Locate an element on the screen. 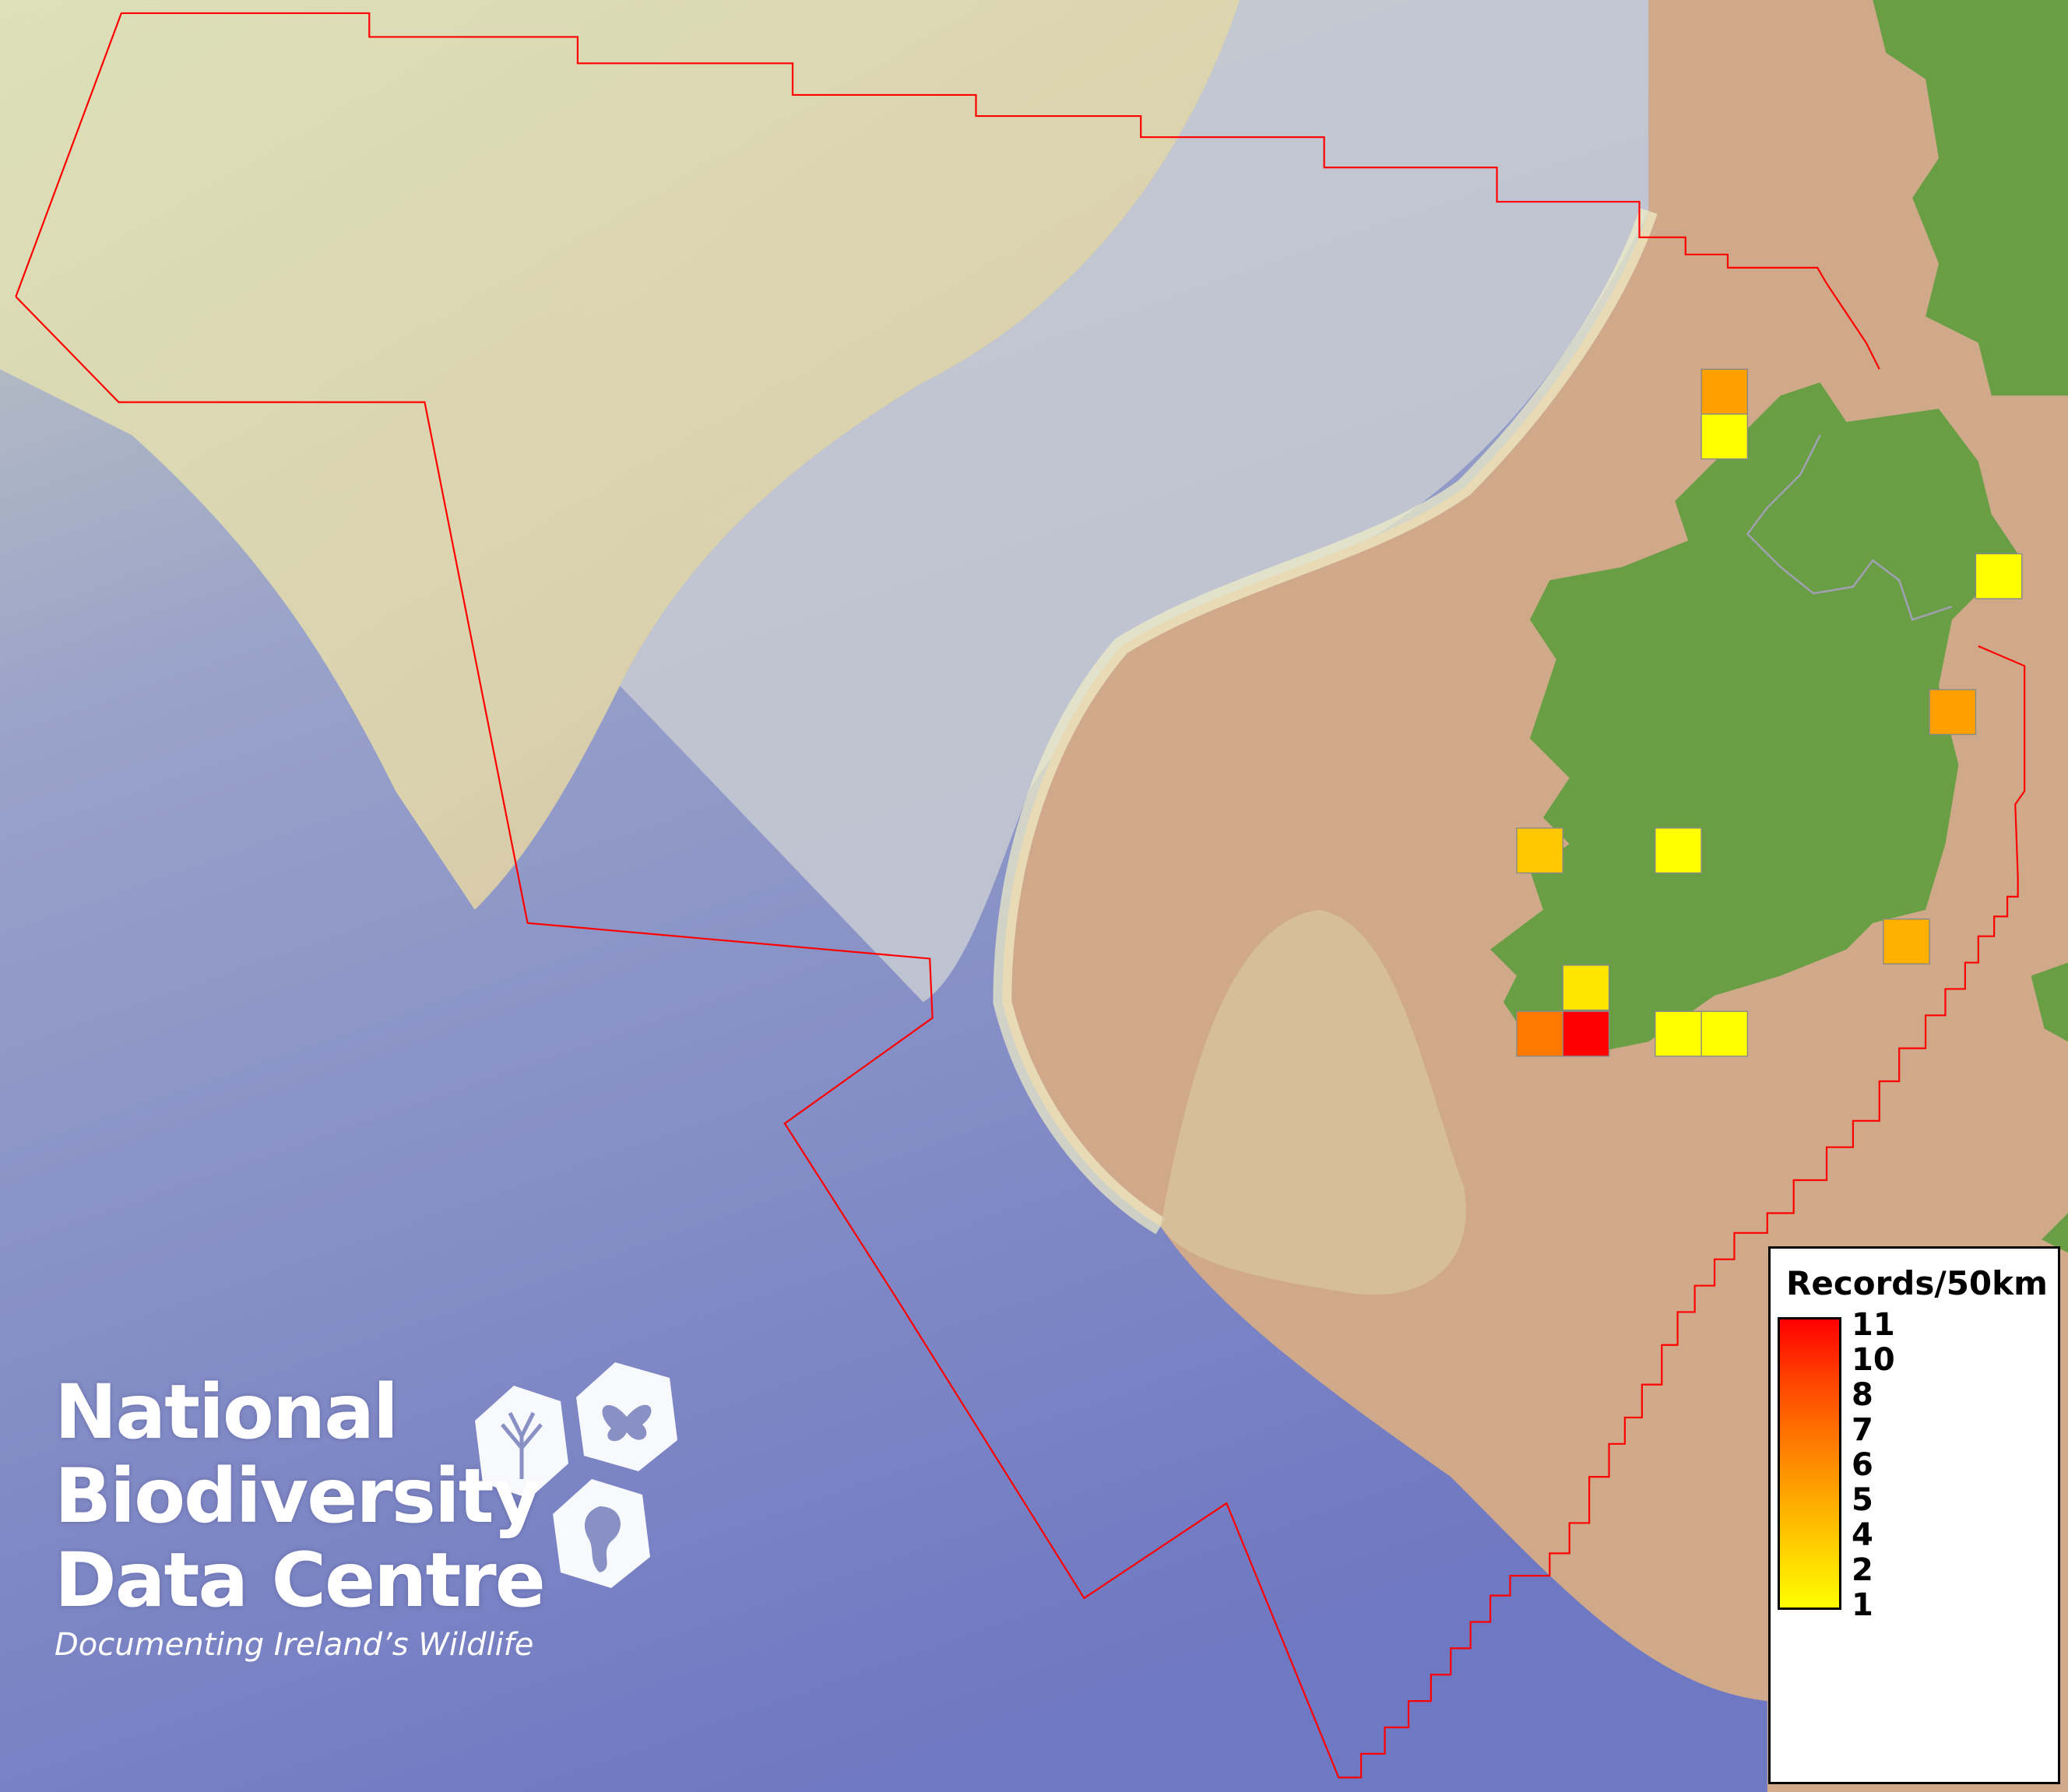 The image size is (2068, 1792). legend-color-ramp is located at coordinates (1809, 1463).